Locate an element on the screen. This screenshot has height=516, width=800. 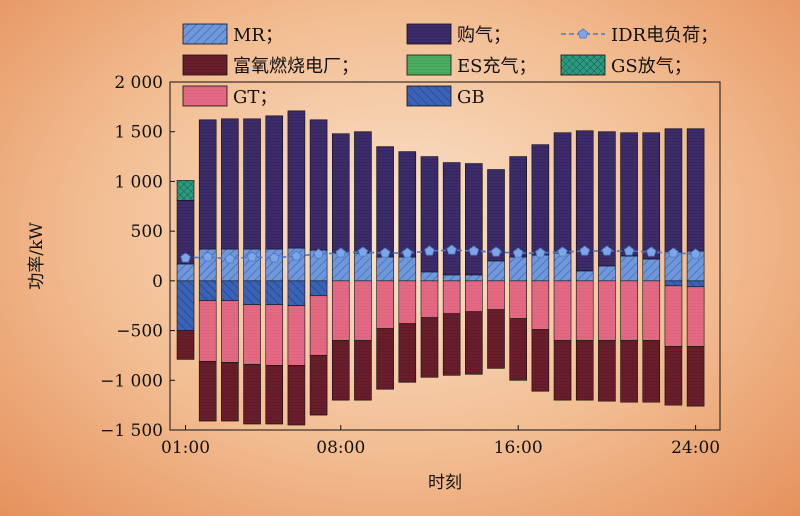
bar-购气-16 is located at coordinates (518, 207).